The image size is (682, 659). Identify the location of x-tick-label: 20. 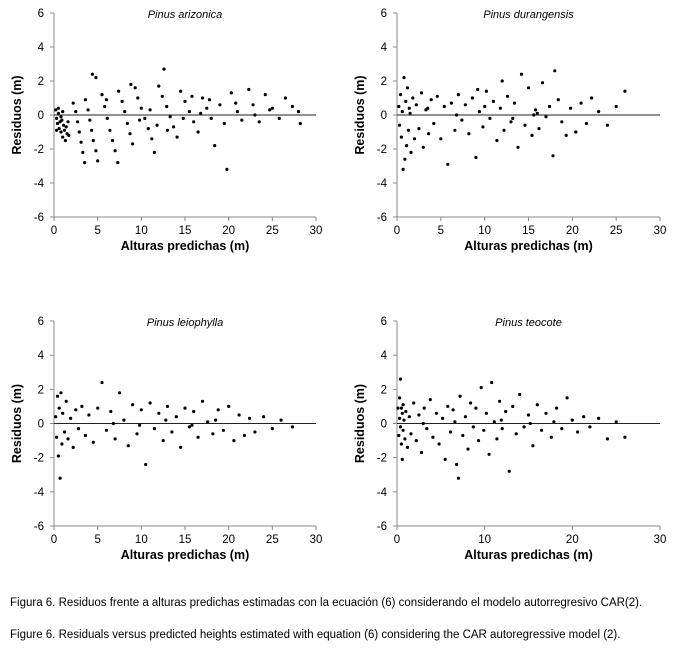
(228, 540).